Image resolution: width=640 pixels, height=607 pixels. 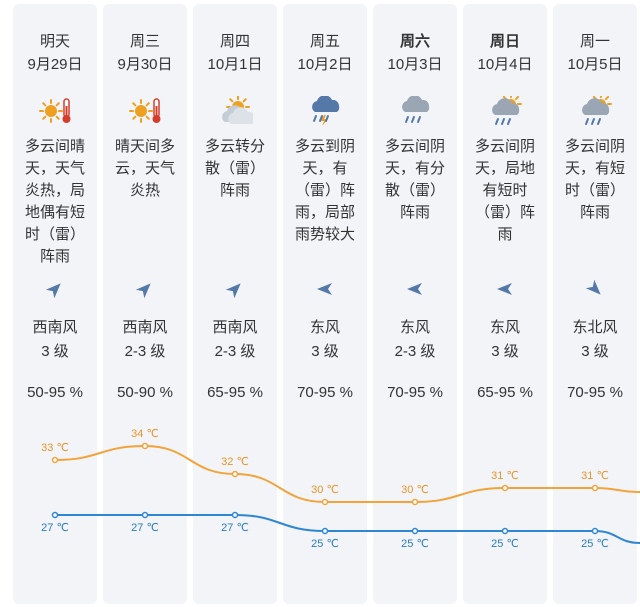 I want to click on humidity-range: 50-95 %, so click(x=55, y=392).